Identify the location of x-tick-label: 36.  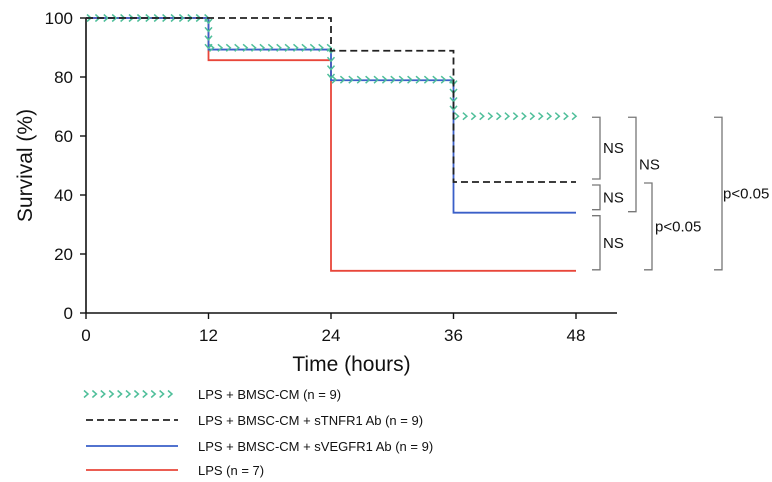
(453, 335).